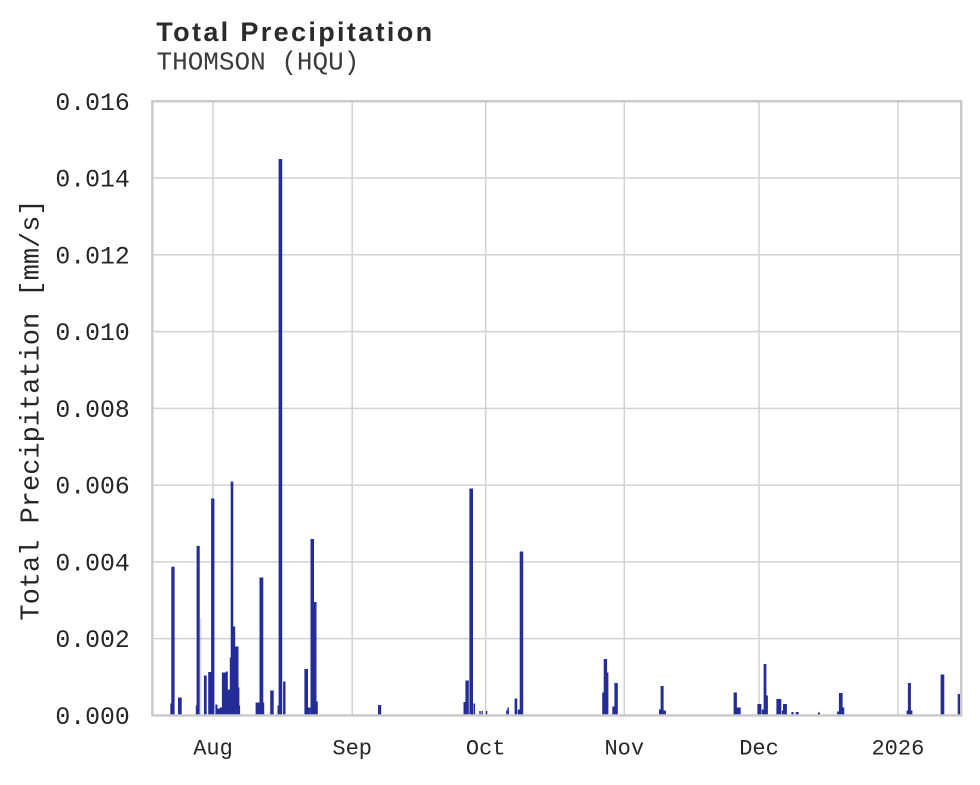 The height and width of the screenshot is (785, 980). What do you see at coordinates (352, 749) in the screenshot?
I see `svg-text: Sep` at bounding box center [352, 749].